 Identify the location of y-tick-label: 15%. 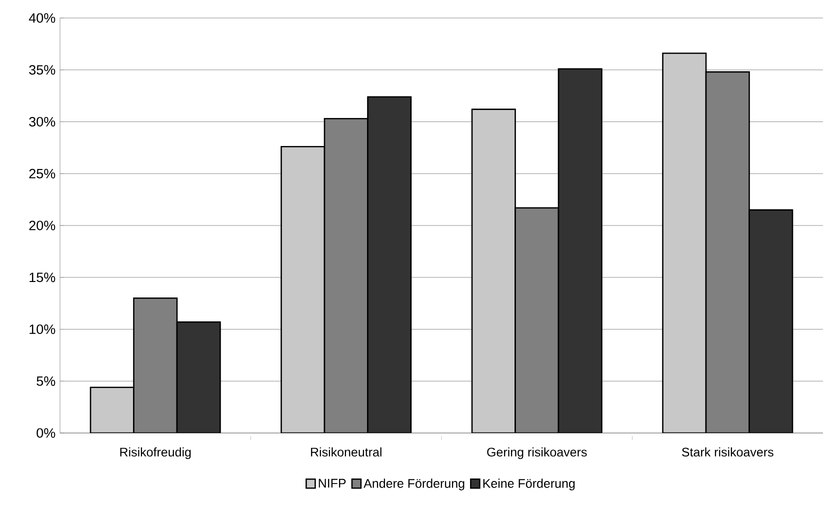
(43, 277).